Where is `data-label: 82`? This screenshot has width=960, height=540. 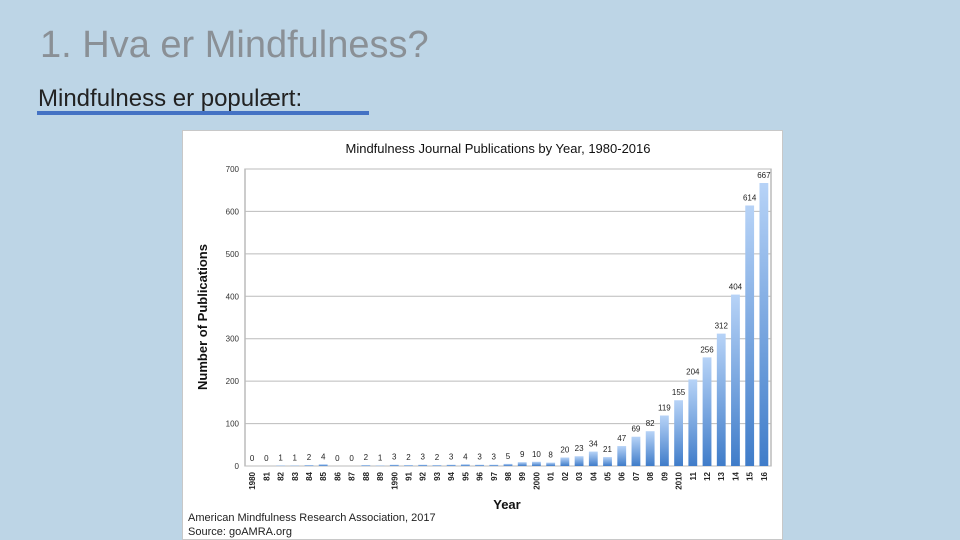
data-label: 82 is located at coordinates (650, 423).